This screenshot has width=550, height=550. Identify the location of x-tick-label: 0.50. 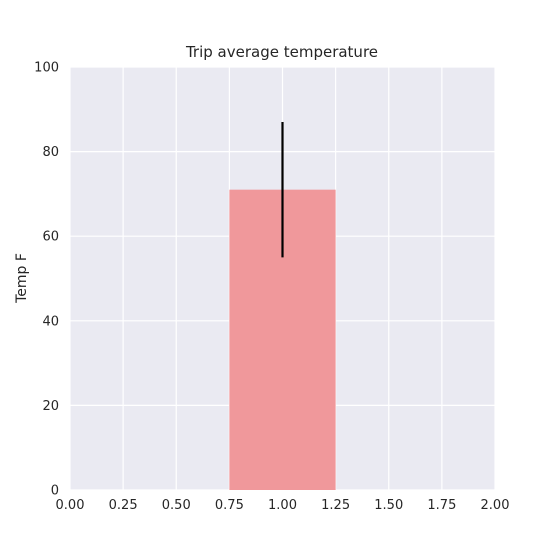
(176, 505).